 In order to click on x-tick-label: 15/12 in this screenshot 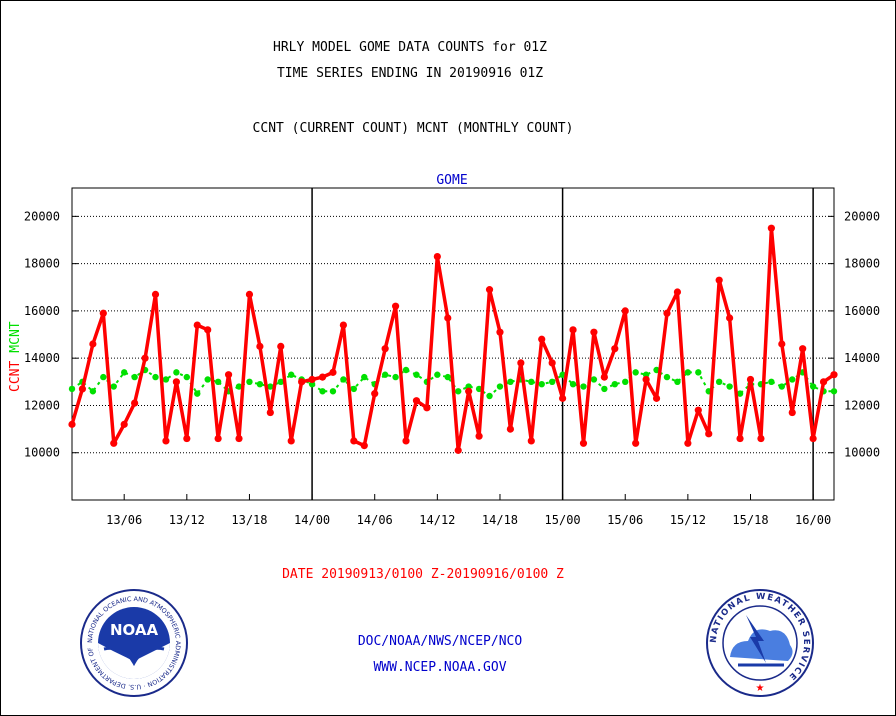, I will do `click(688, 520)`.